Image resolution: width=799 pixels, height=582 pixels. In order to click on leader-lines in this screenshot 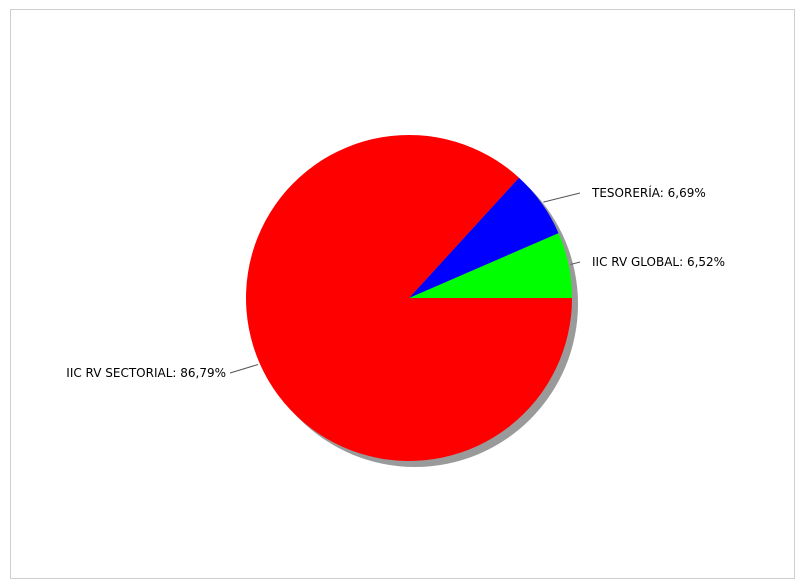, I will do `click(405, 283)`.